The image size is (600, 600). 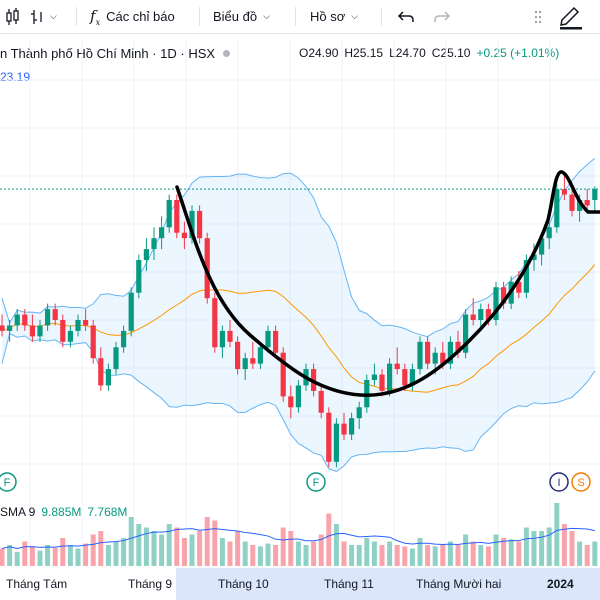 I want to click on pencil-icon, so click(x=571, y=18).